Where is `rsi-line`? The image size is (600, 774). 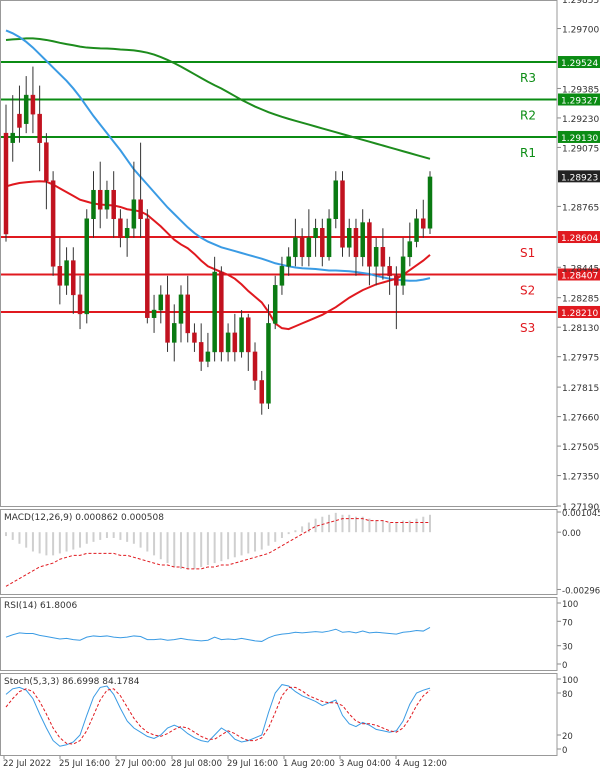
rsi-line is located at coordinates (218, 634).